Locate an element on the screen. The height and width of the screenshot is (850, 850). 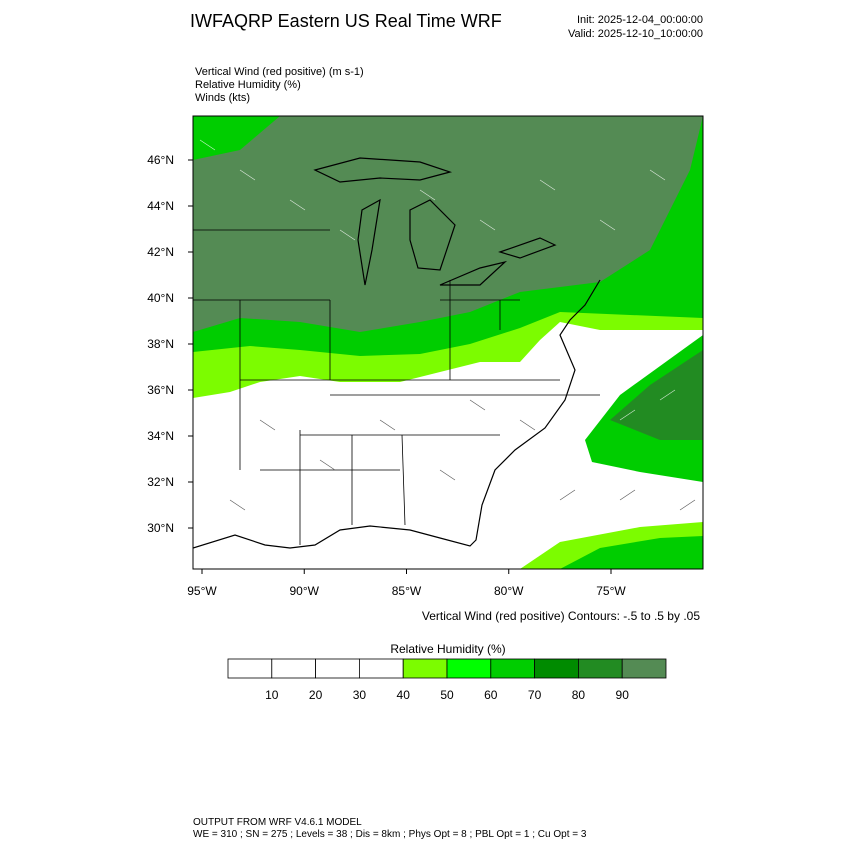
lat-tick-label: 34°N is located at coordinates (160, 436).